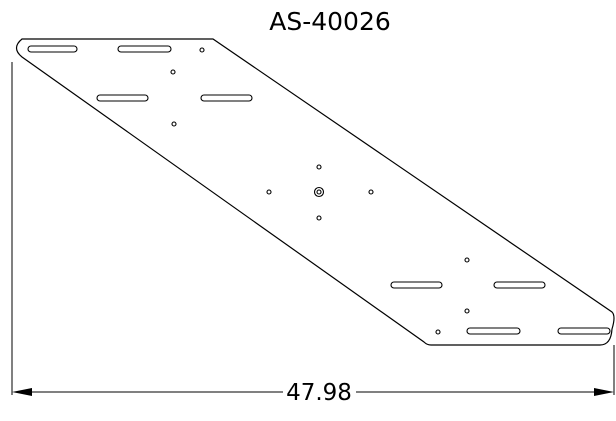 The height and width of the screenshot is (421, 616). What do you see at coordinates (319, 393) in the screenshot?
I see `overall-width-dimension: 47.98` at bounding box center [319, 393].